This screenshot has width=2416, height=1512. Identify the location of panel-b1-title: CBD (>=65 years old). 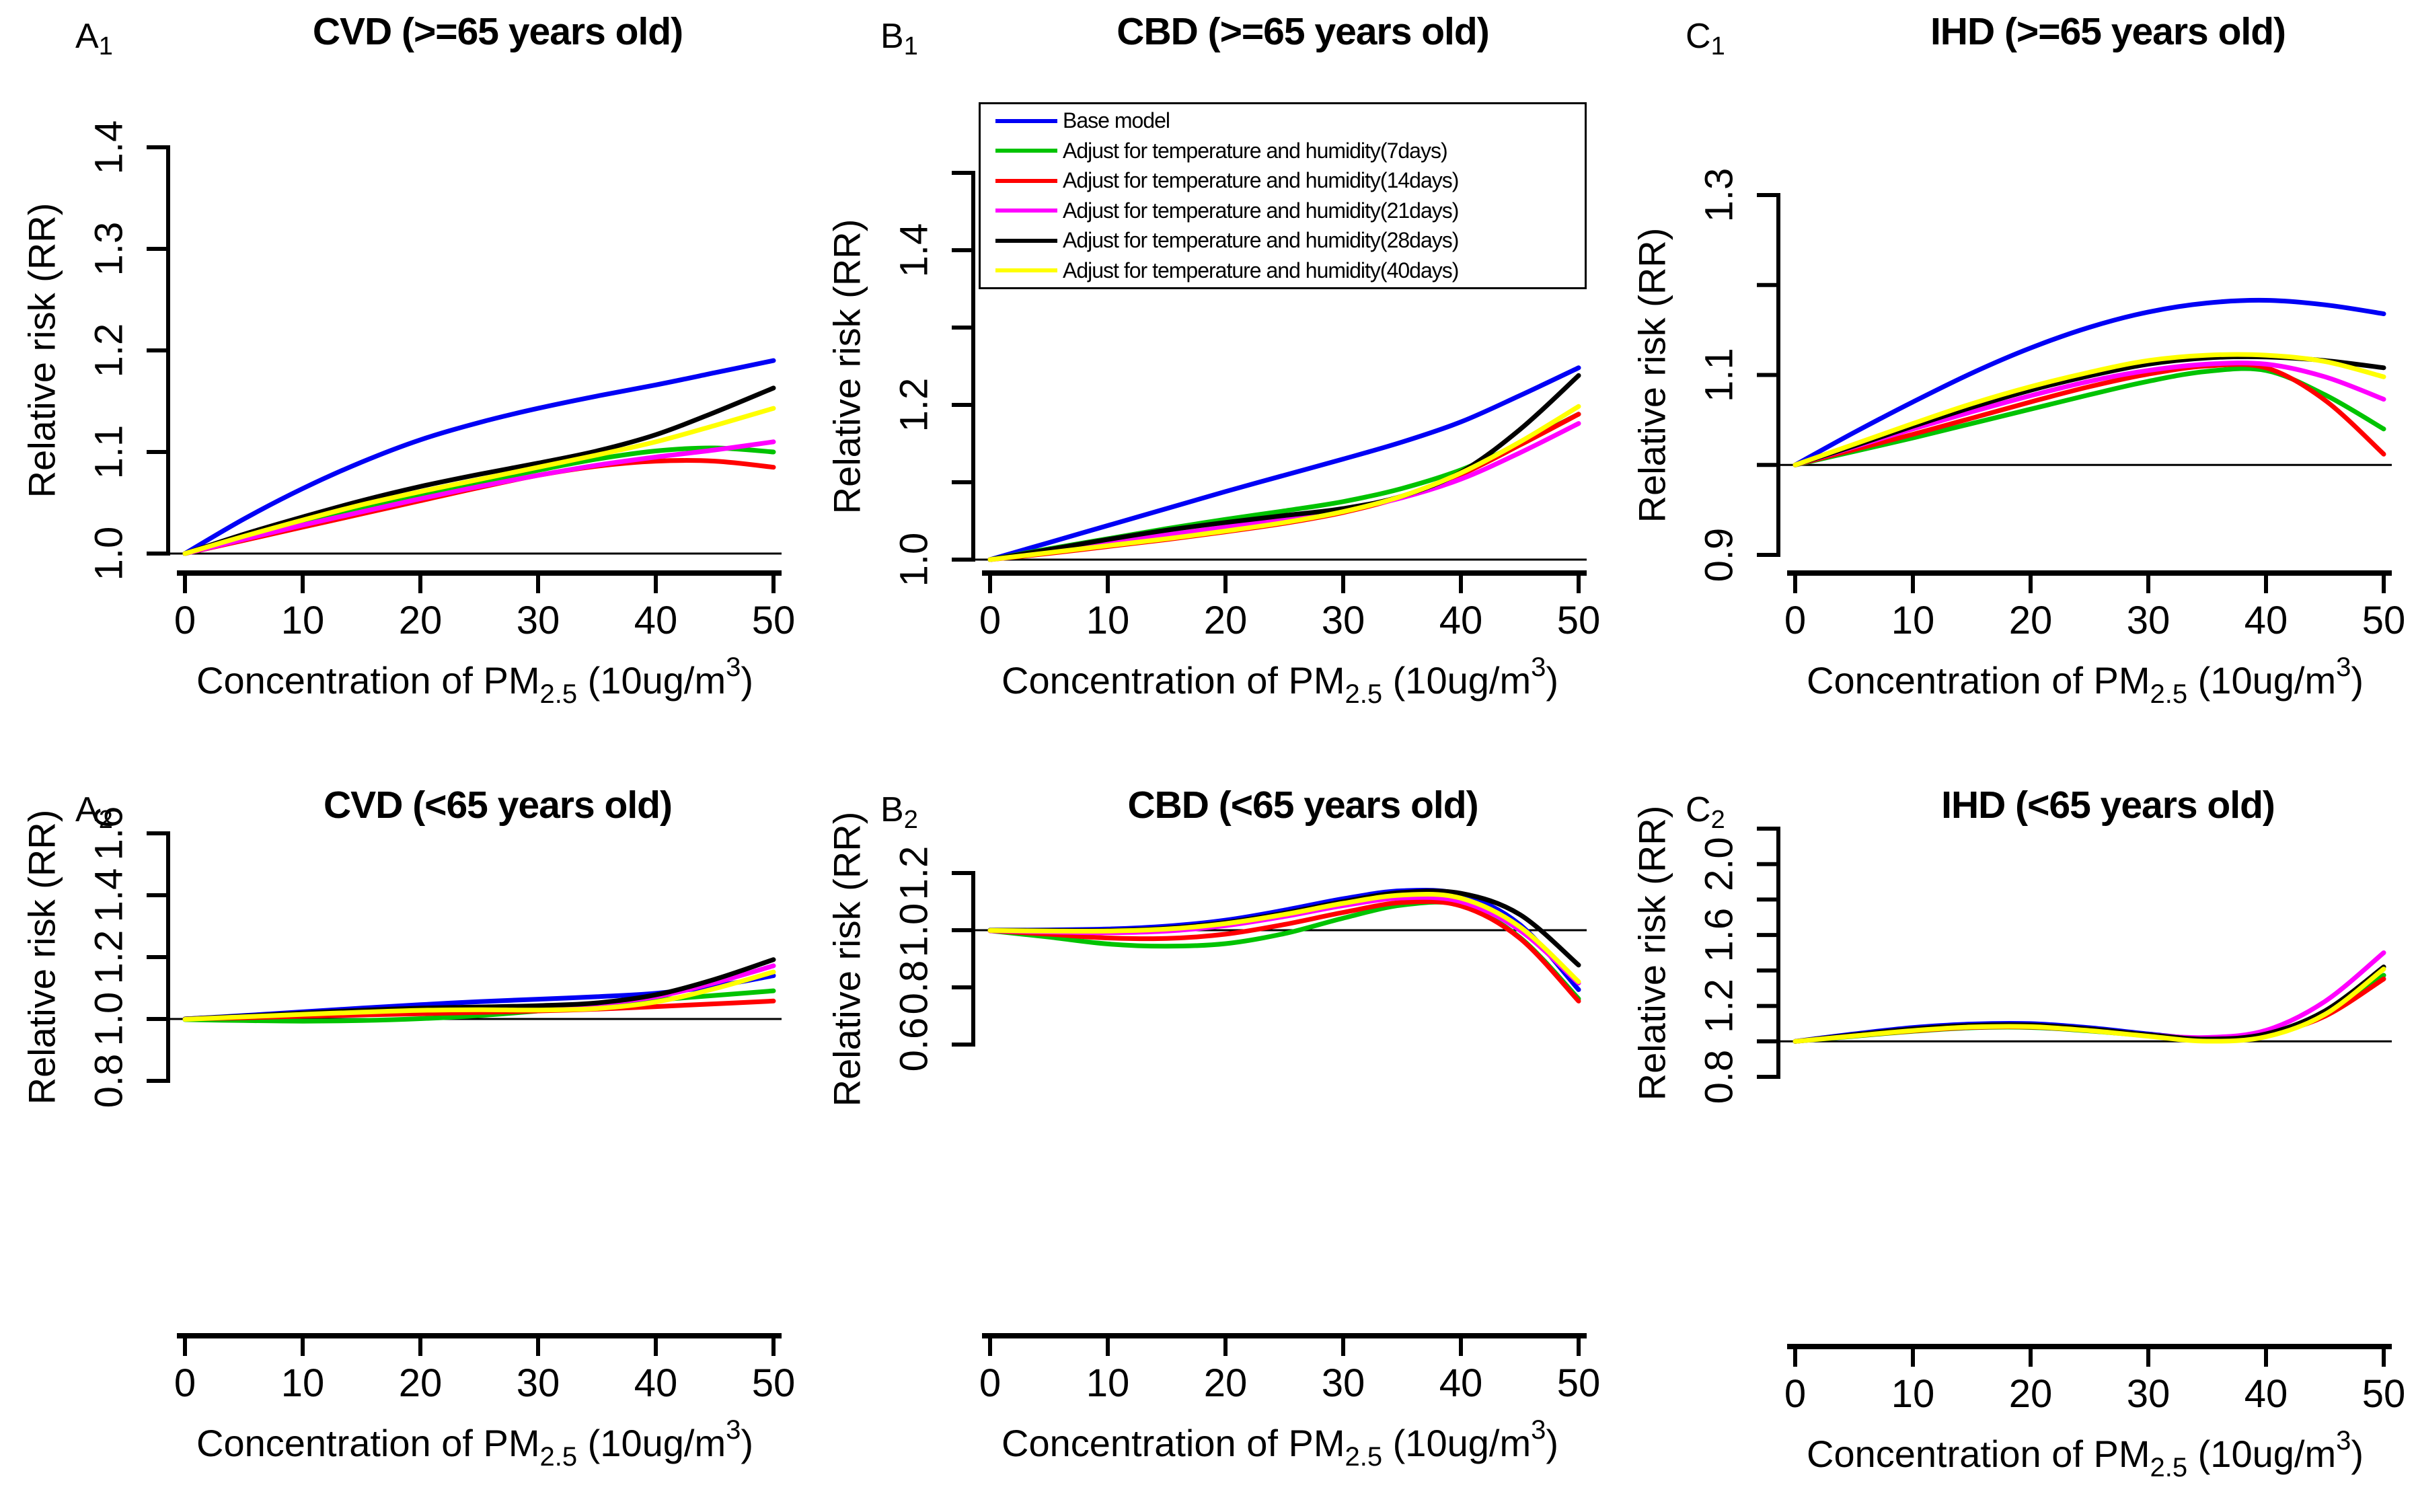
(1303, 32).